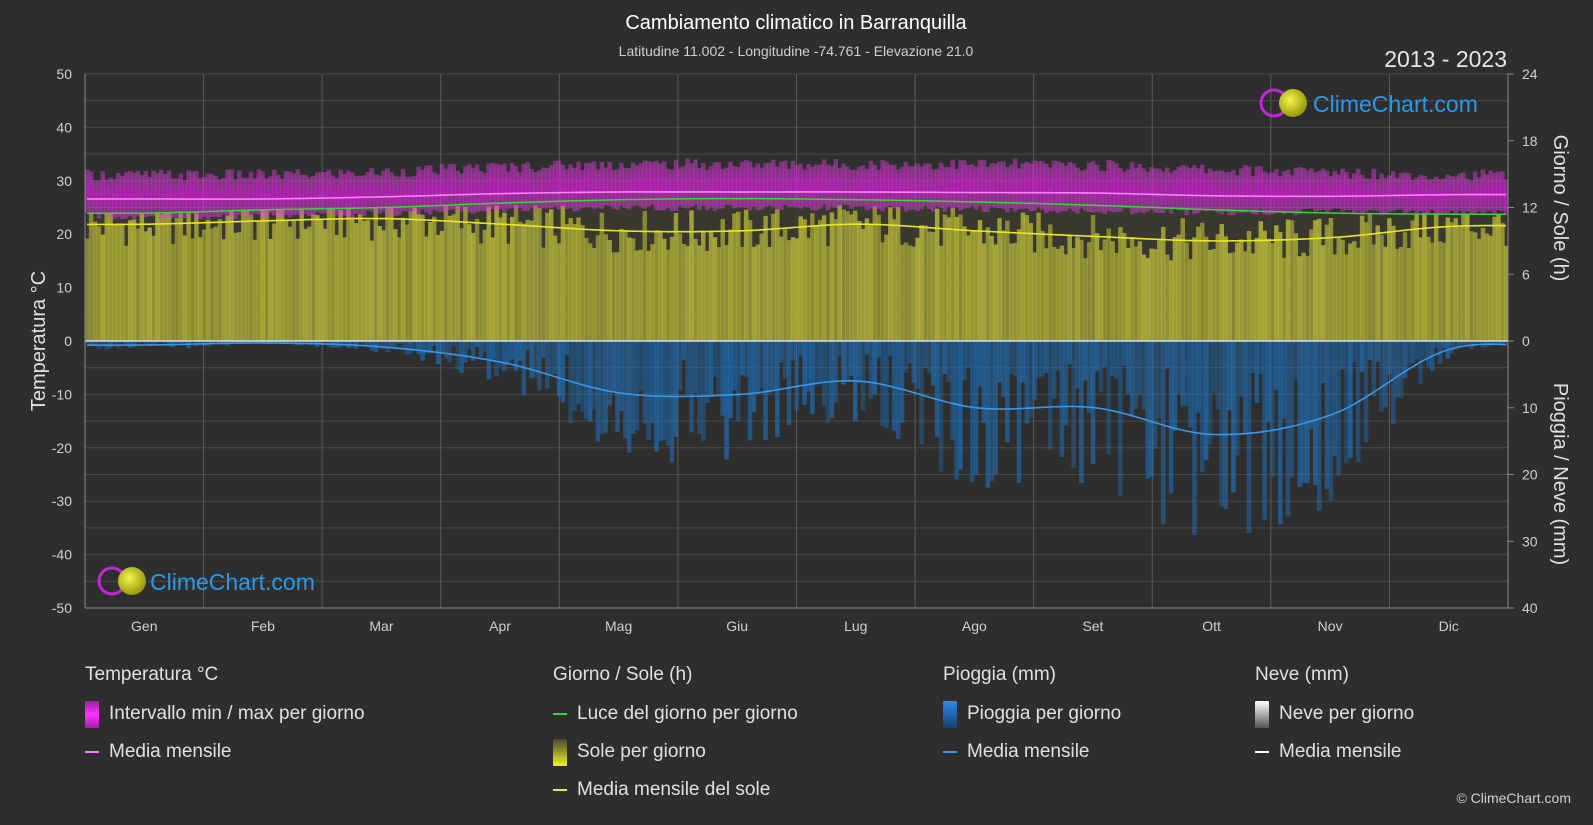  Describe the element at coordinates (64, 127) in the screenshot. I see `y-left-tick-label: 40` at that location.